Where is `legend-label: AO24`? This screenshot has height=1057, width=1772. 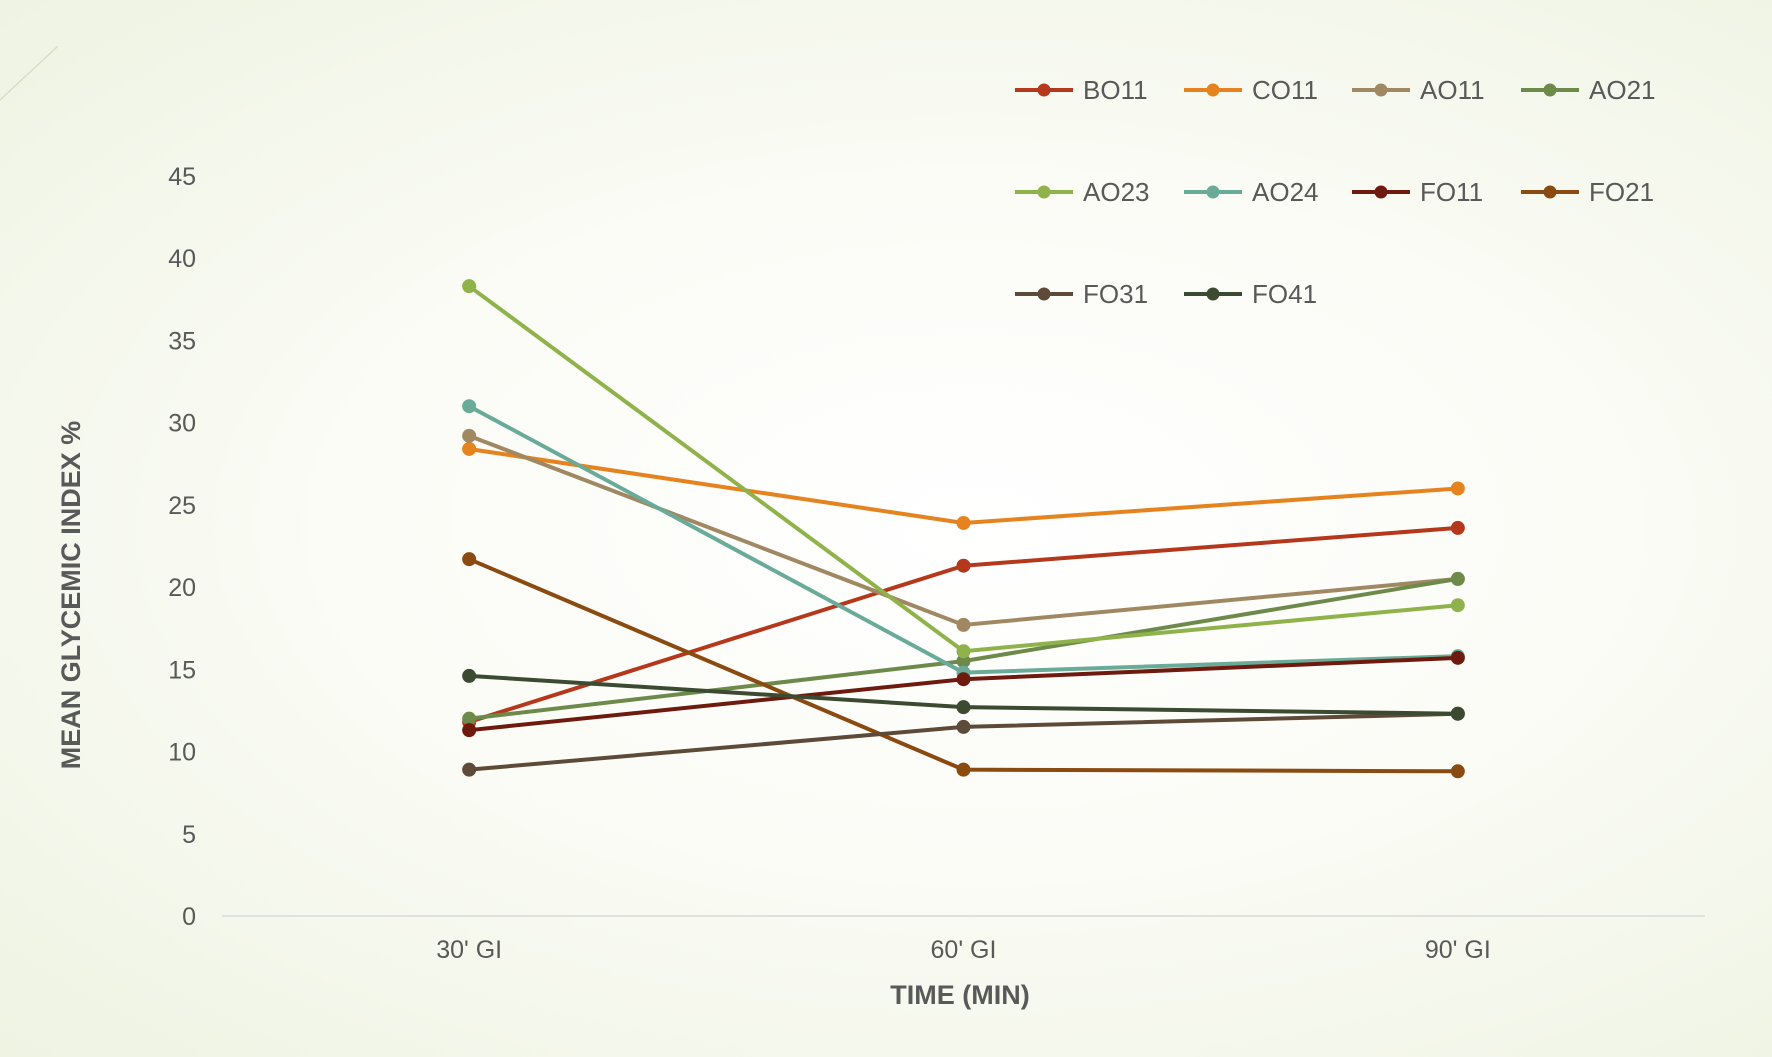
legend-label: AO24 is located at coordinates (1285, 192).